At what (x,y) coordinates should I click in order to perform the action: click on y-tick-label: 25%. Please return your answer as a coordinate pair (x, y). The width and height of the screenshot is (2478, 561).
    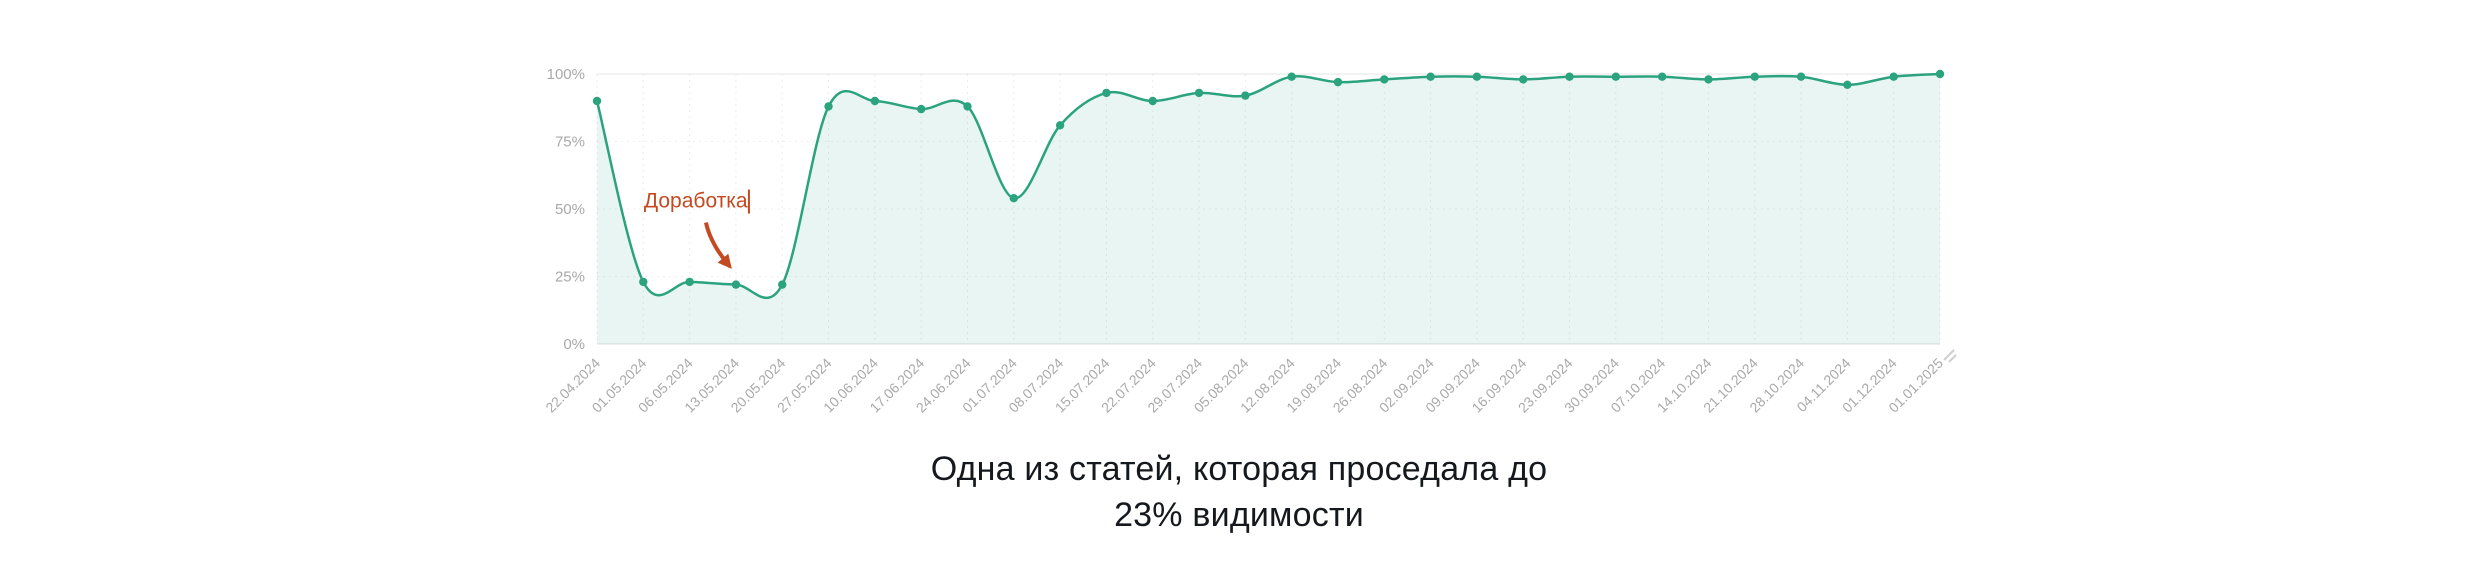
    Looking at the image, I should click on (570, 277).